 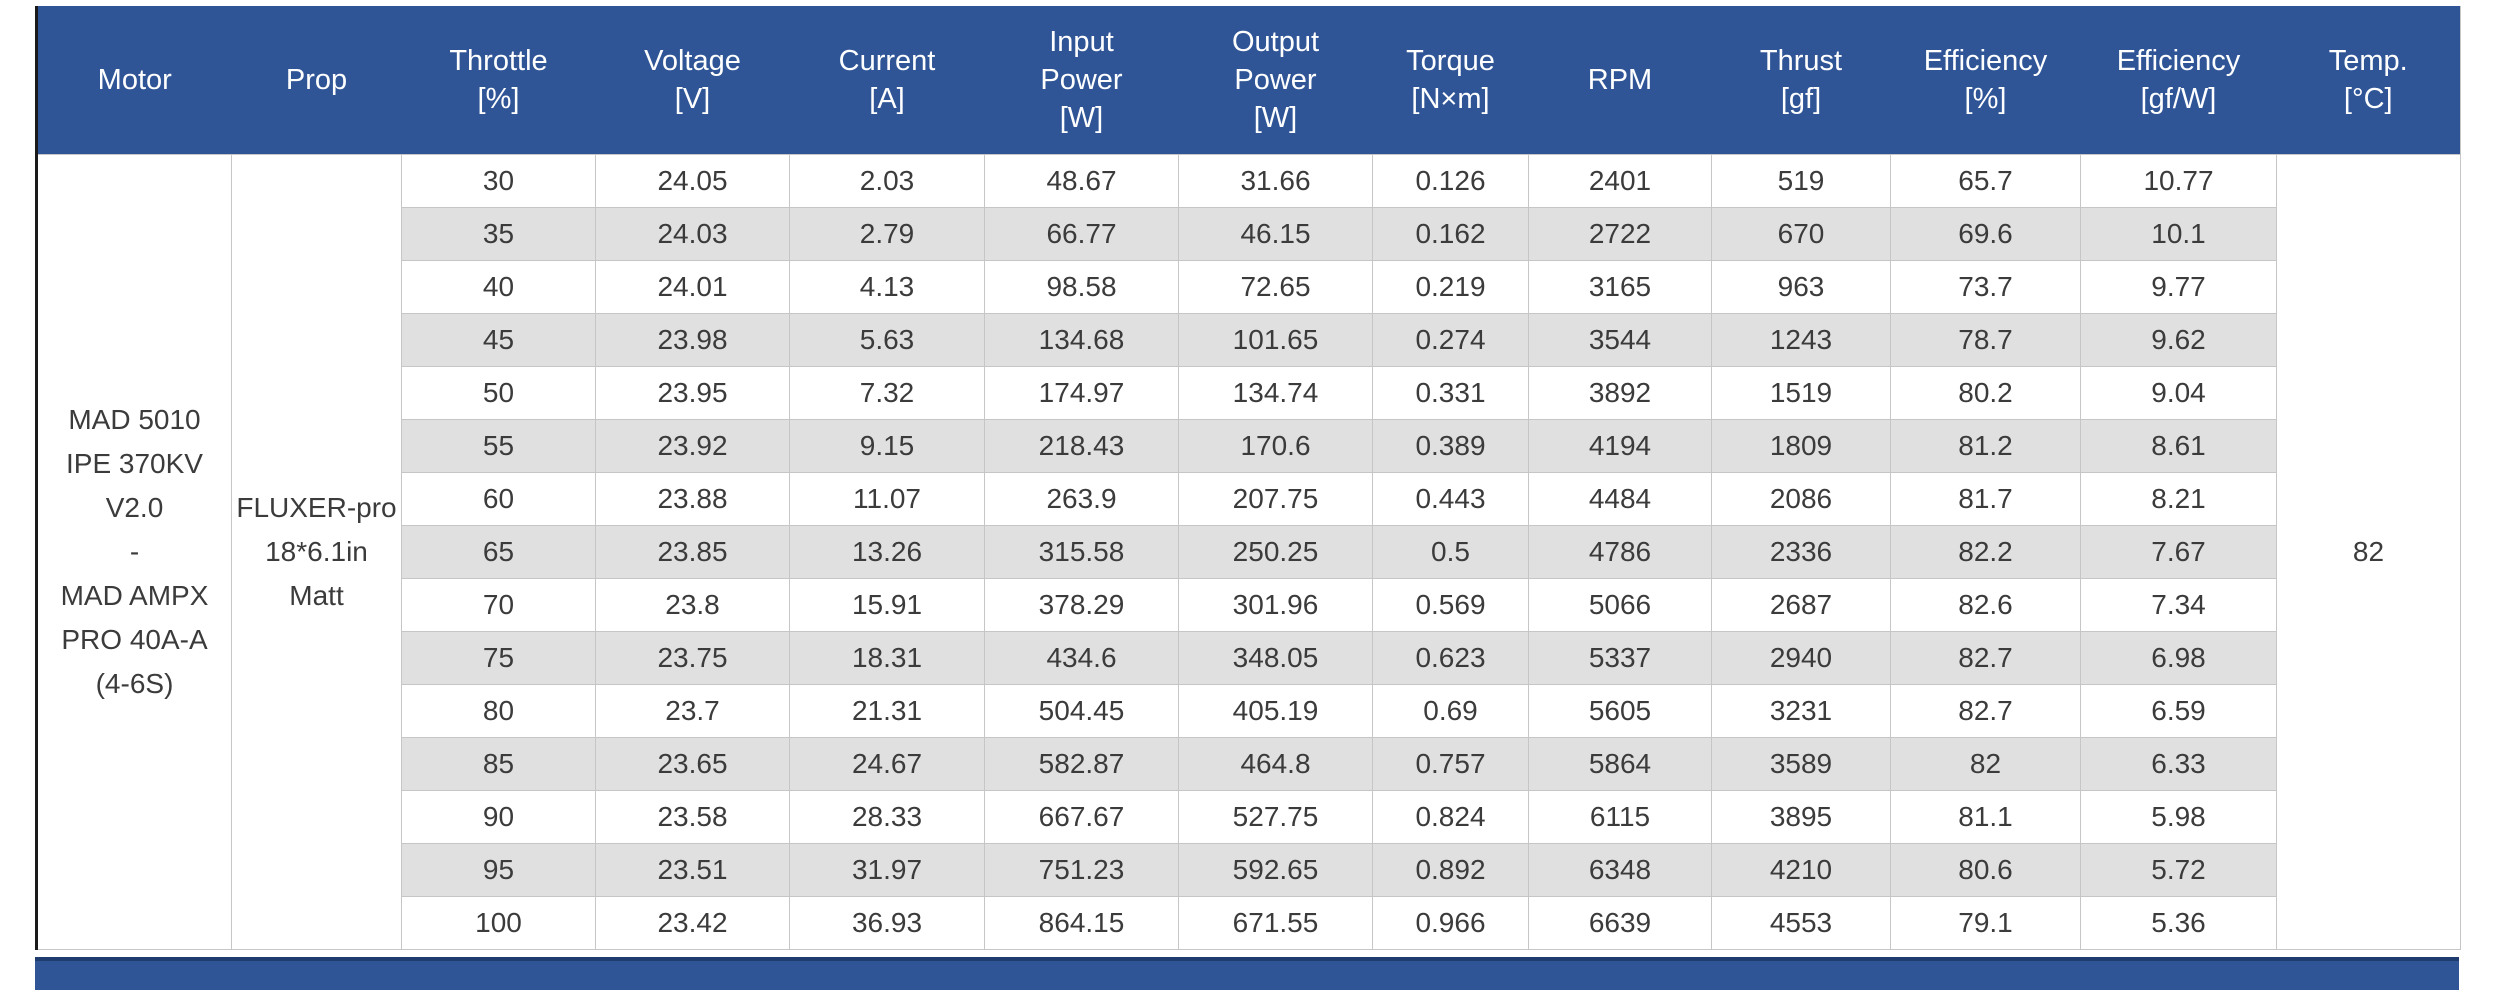 I want to click on cell-input-power: 378.29, so click(x=1081, y=605).